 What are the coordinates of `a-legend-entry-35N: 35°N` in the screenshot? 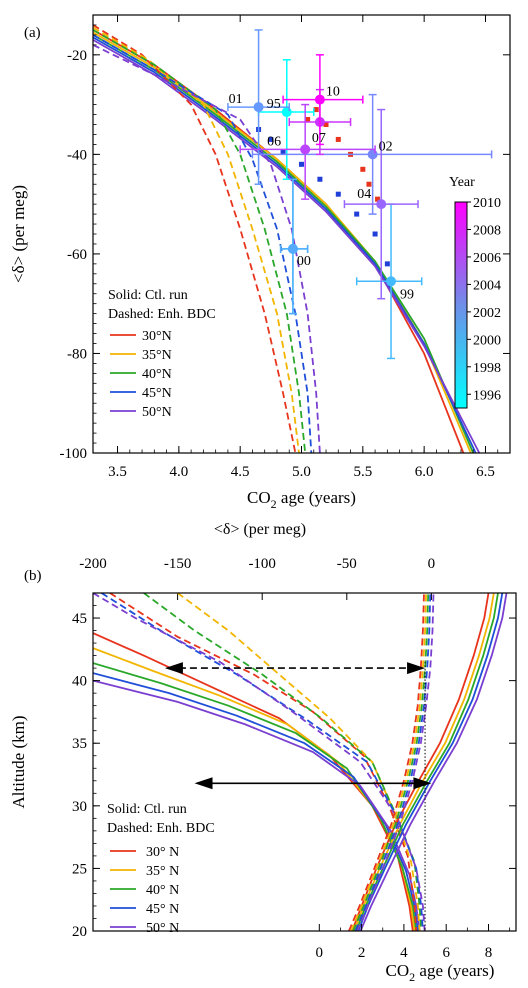 It's located at (157, 355).